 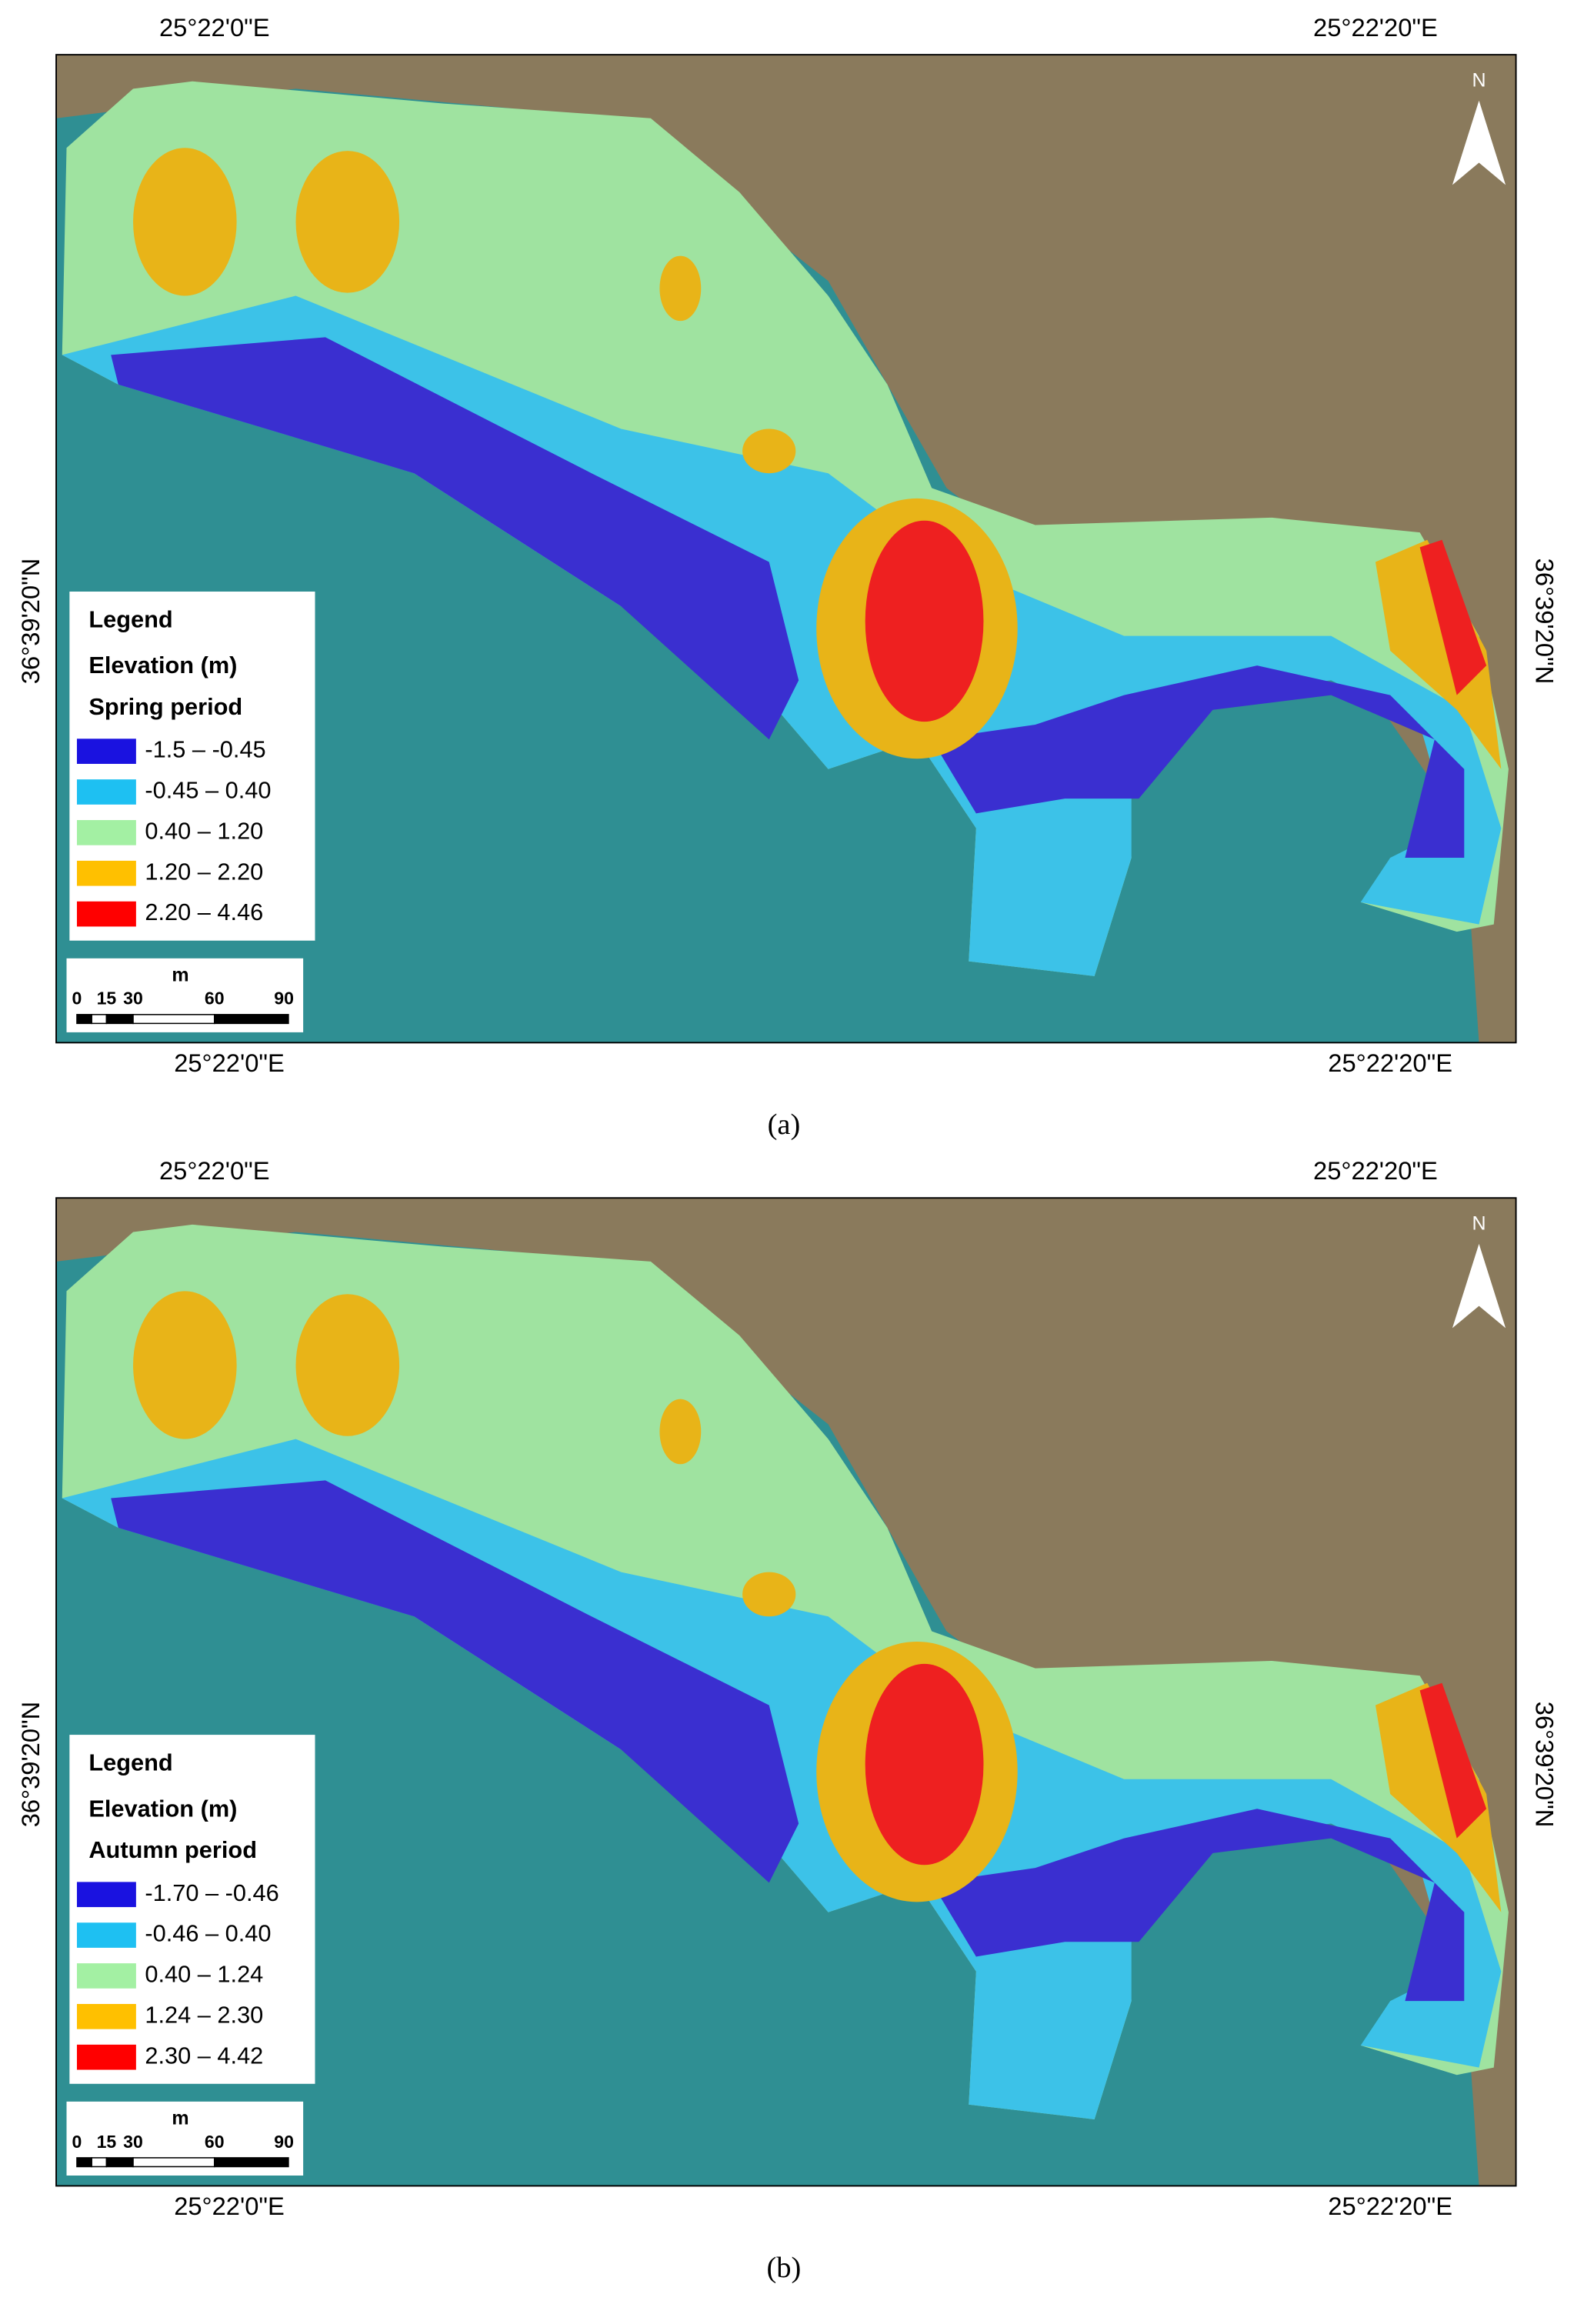 I want to click on legend-label: 2.20 – 4.46, so click(x=204, y=912).